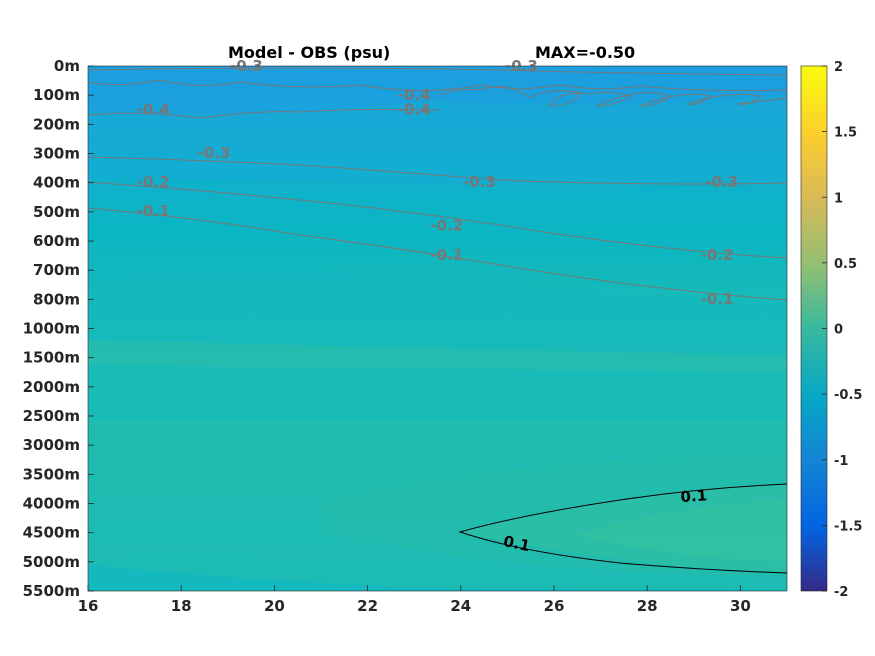 The height and width of the screenshot is (656, 875). Describe the element at coordinates (56, 270) in the screenshot. I see `y-tick-label: 700m` at that location.